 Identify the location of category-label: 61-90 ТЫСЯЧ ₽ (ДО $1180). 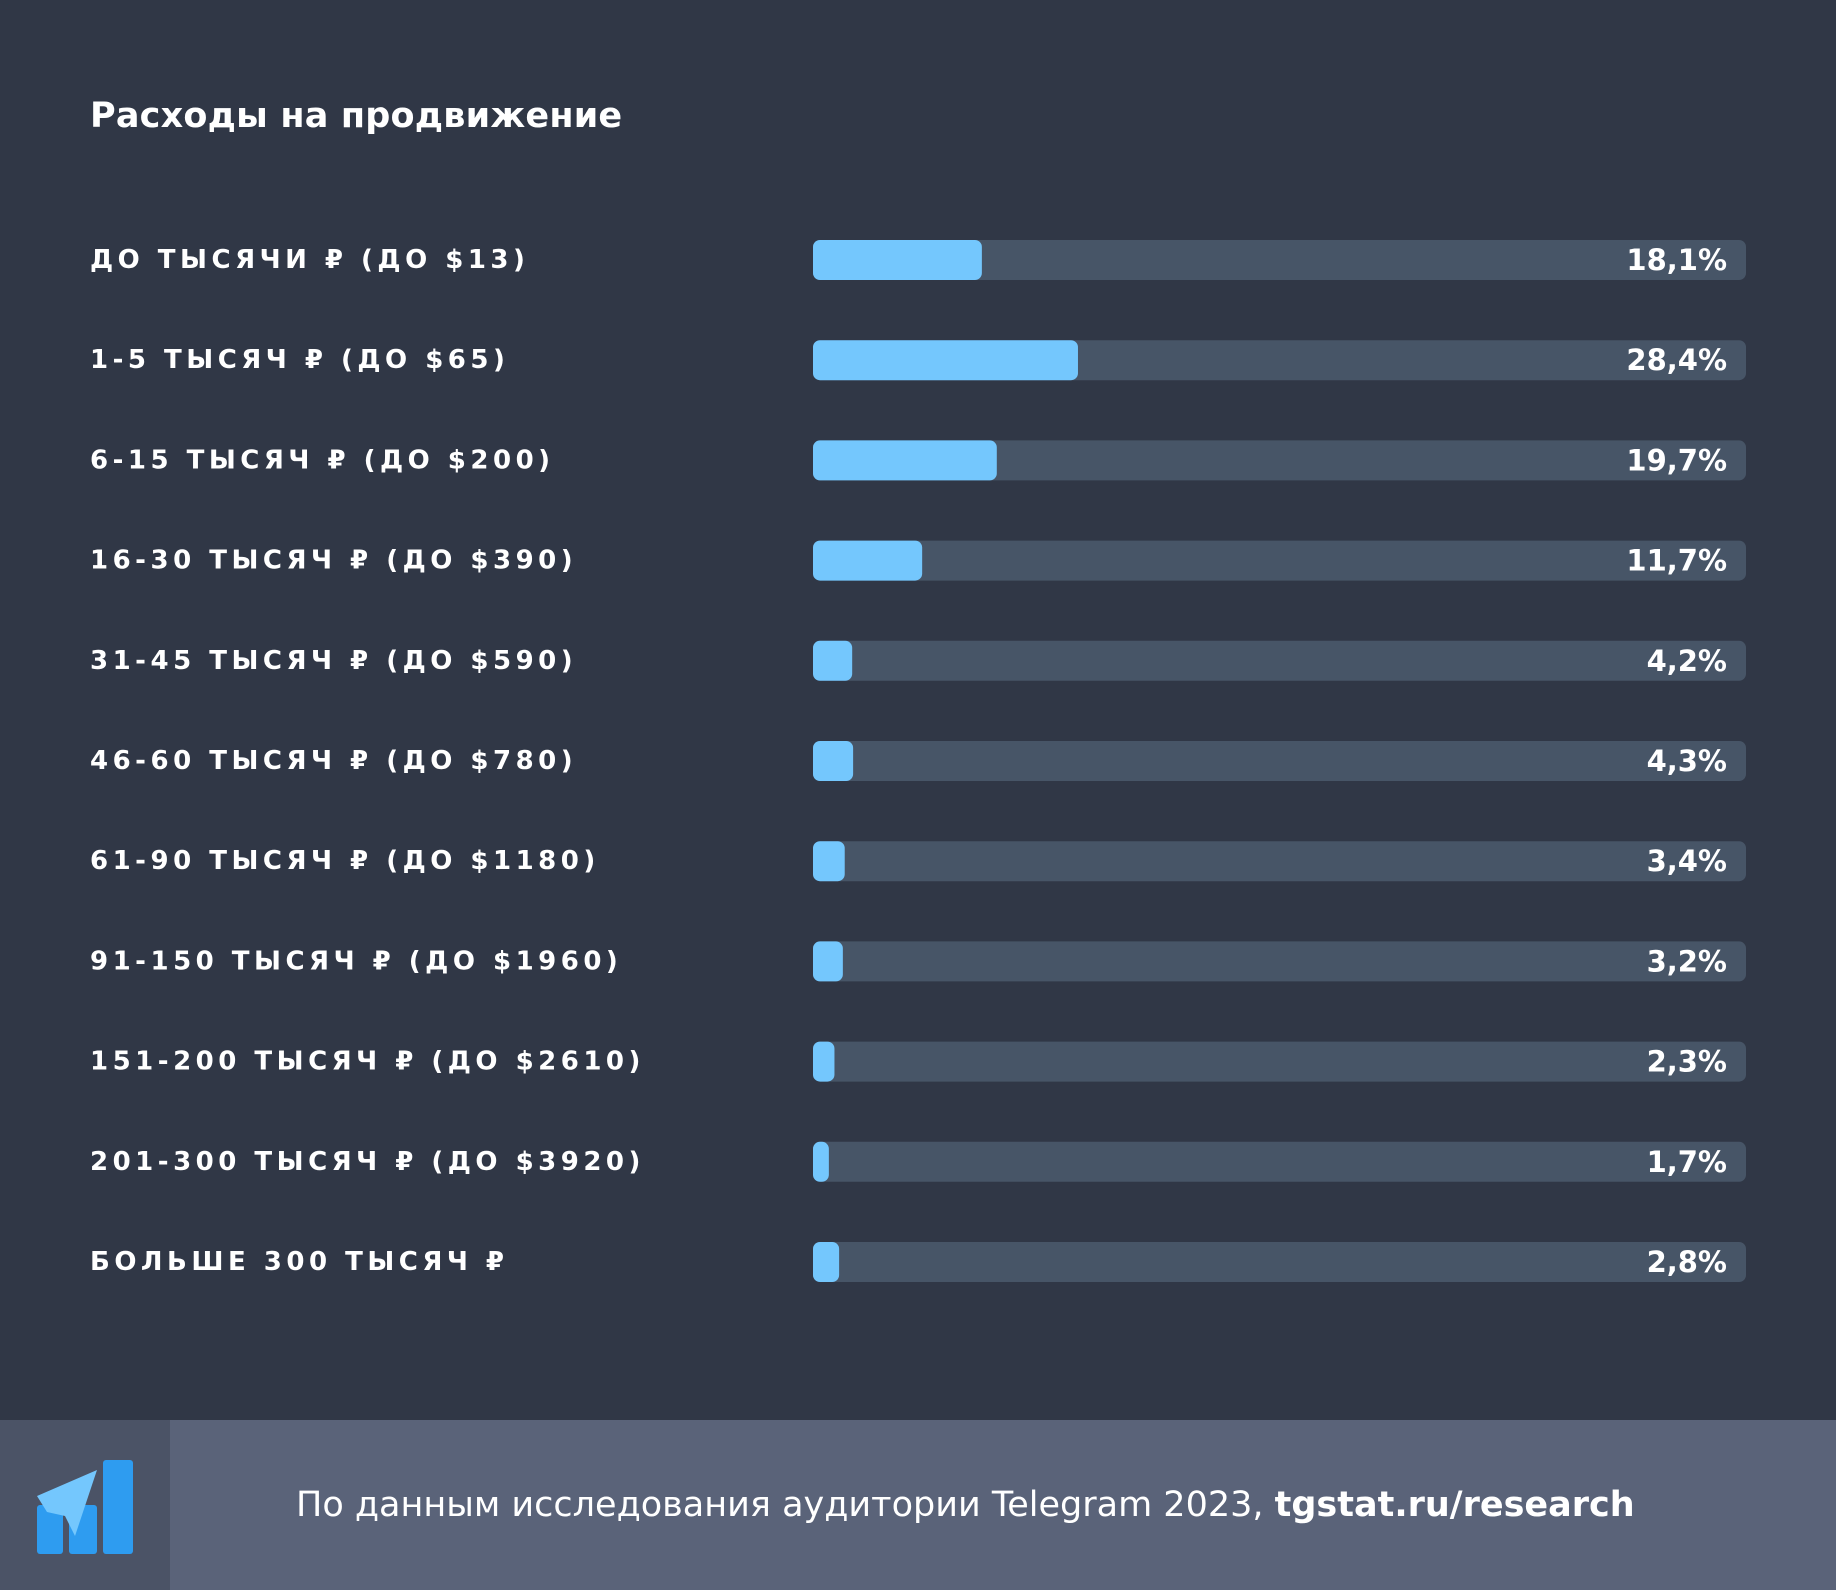
(345, 861).